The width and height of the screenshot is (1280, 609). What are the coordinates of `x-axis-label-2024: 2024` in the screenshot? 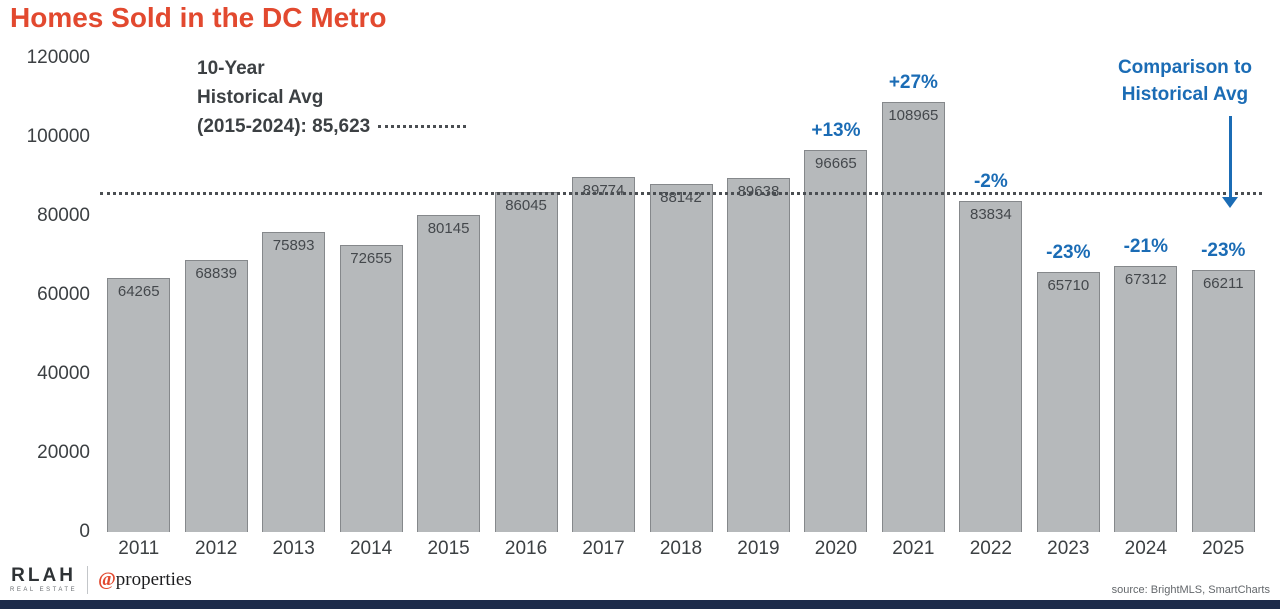 It's located at (1145, 548).